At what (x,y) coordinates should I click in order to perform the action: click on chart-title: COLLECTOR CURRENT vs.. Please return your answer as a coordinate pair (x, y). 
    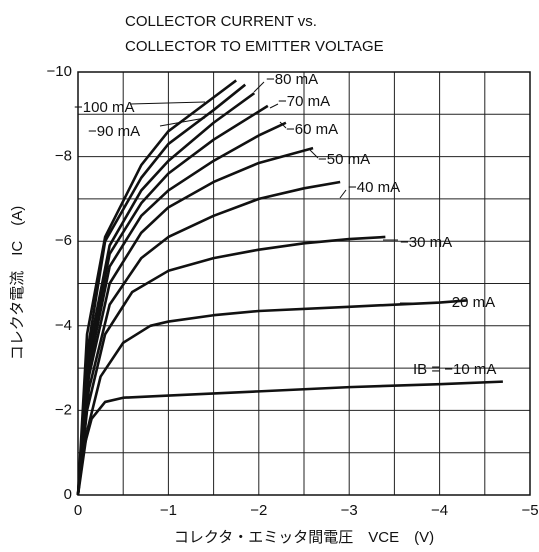
    Looking at the image, I should click on (221, 21).